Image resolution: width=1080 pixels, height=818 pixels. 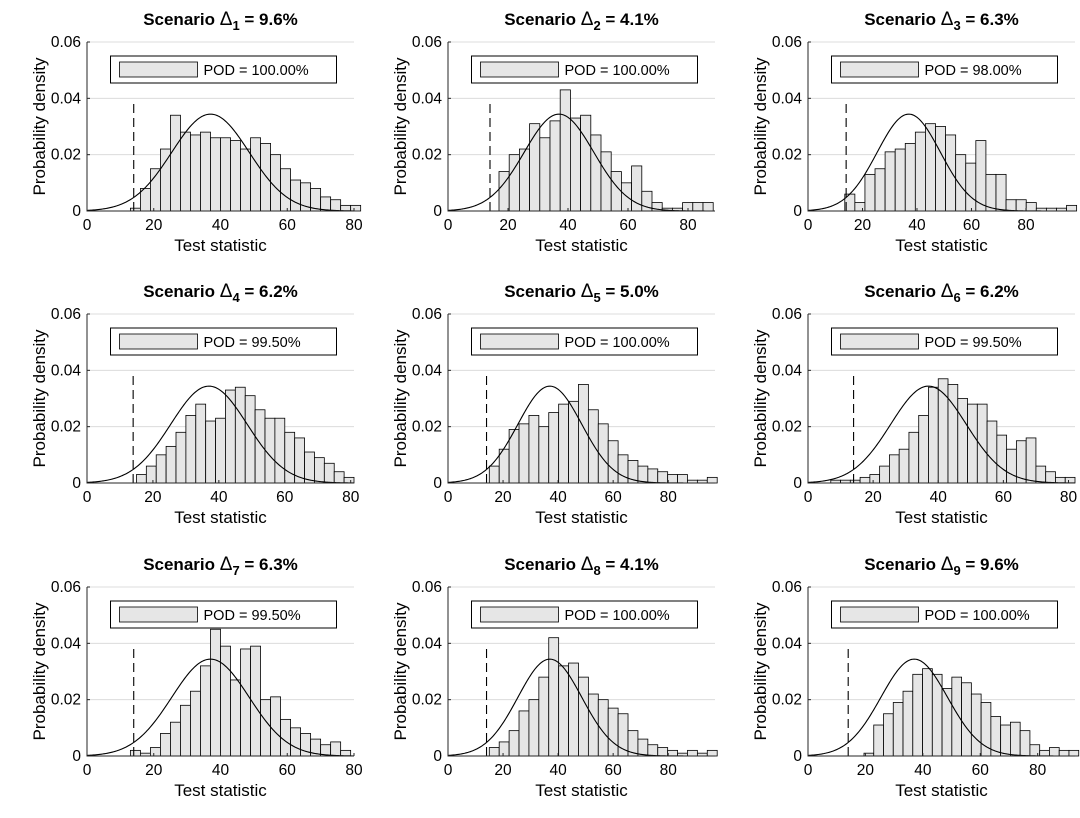 What do you see at coordinates (581, 566) in the screenshot?
I see `subplot-title: Scenario Δ8 = 4.1%` at bounding box center [581, 566].